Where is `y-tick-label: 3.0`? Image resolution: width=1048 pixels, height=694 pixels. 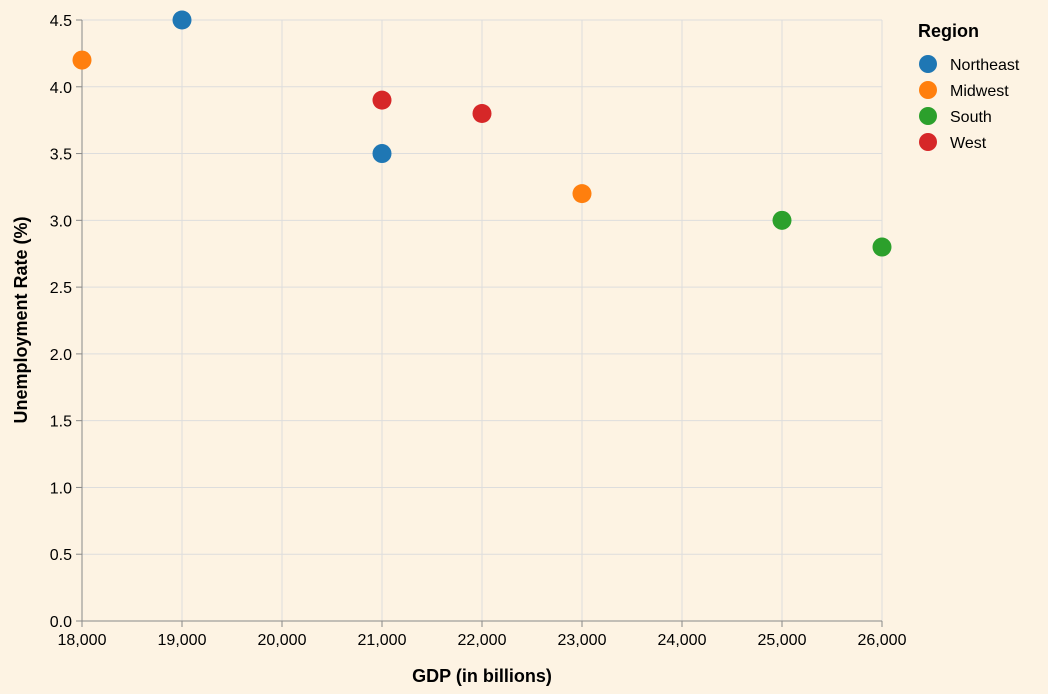
y-tick-label: 3.0 is located at coordinates (61, 221).